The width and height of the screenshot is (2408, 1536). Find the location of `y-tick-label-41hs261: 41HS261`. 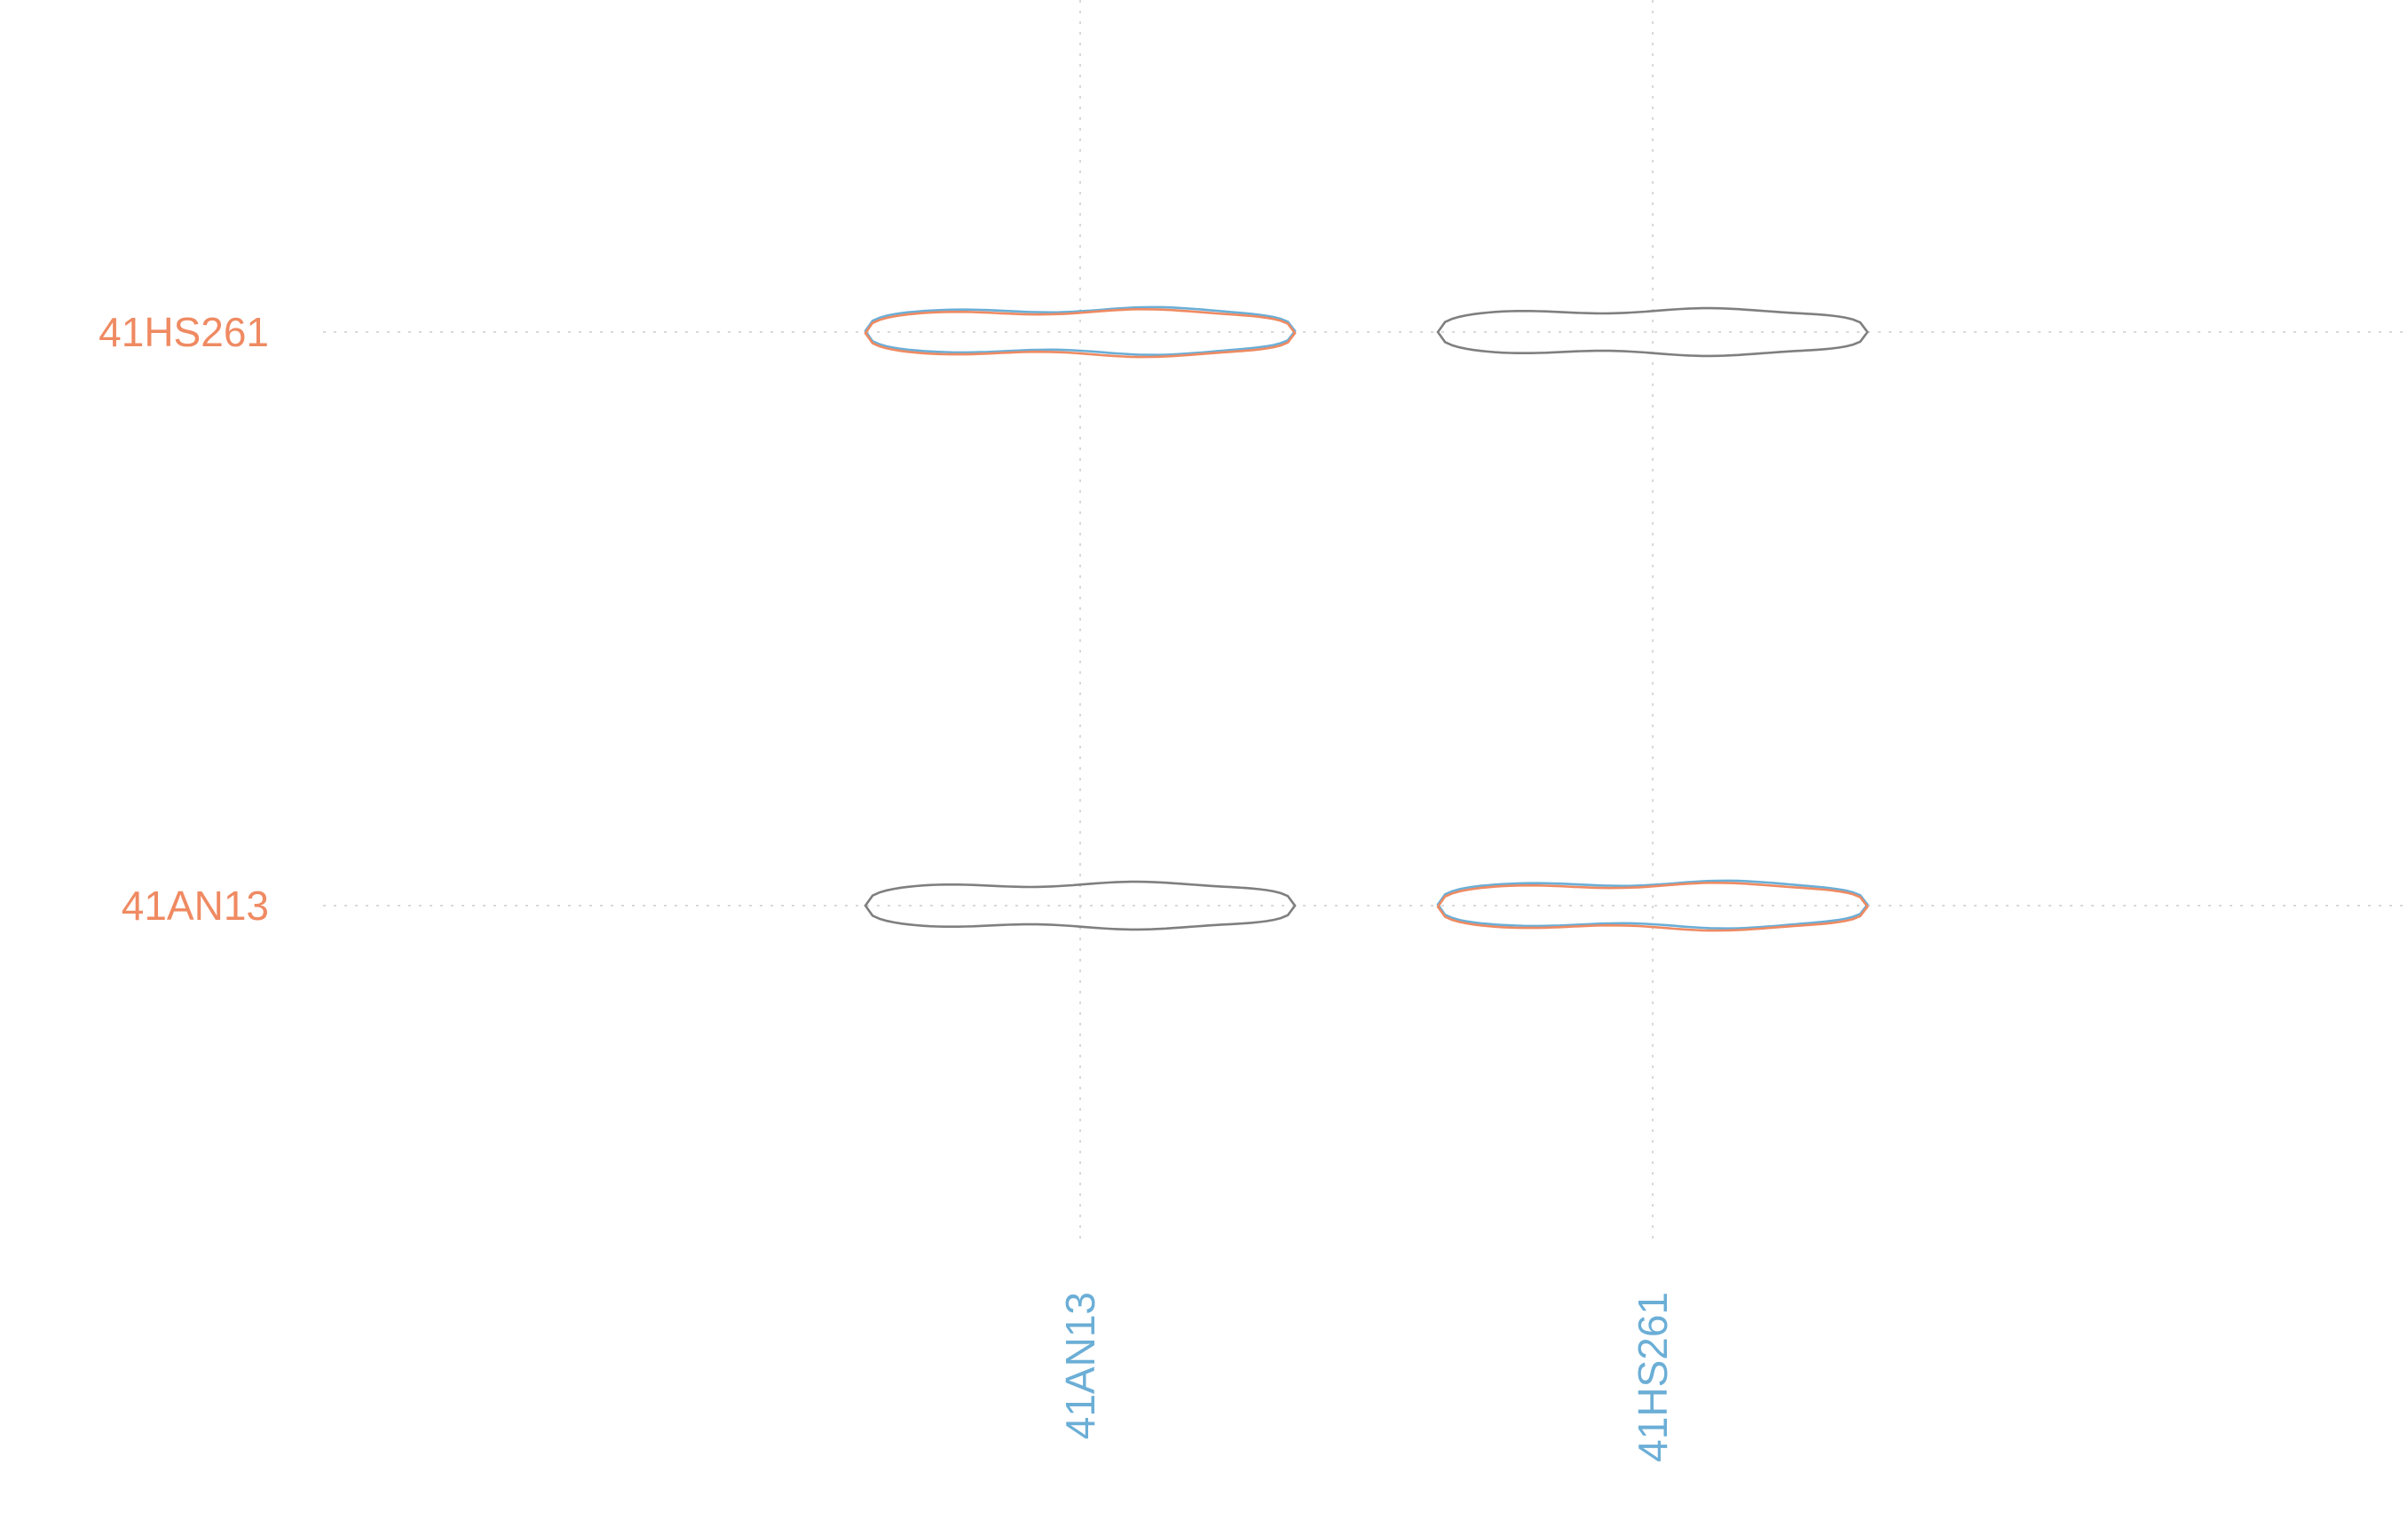

y-tick-label-41hs261: 41HS261 is located at coordinates (184, 332).